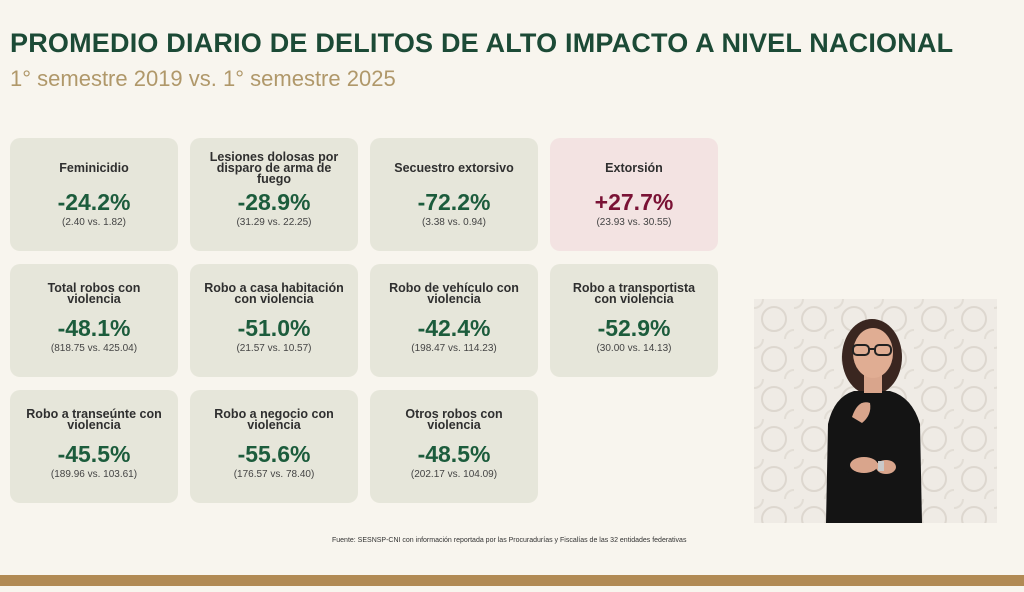  What do you see at coordinates (454, 202) in the screenshot?
I see `stat-card-percent: -72.2%` at bounding box center [454, 202].